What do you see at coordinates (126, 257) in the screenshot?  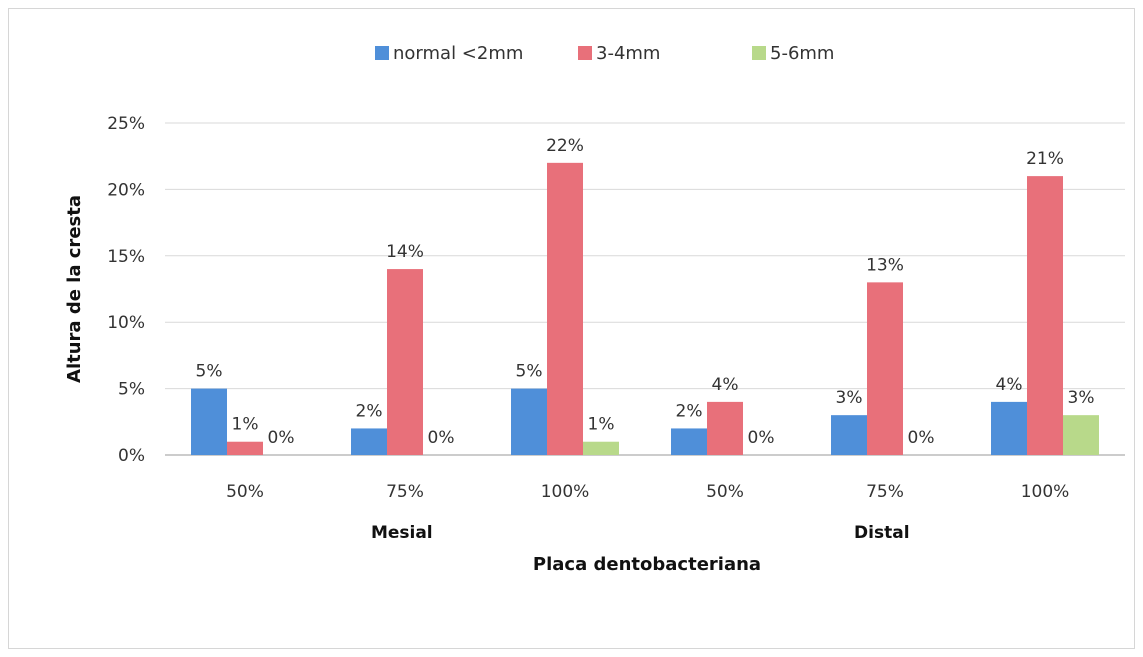 I see `y-tick-label: 15%` at bounding box center [126, 257].